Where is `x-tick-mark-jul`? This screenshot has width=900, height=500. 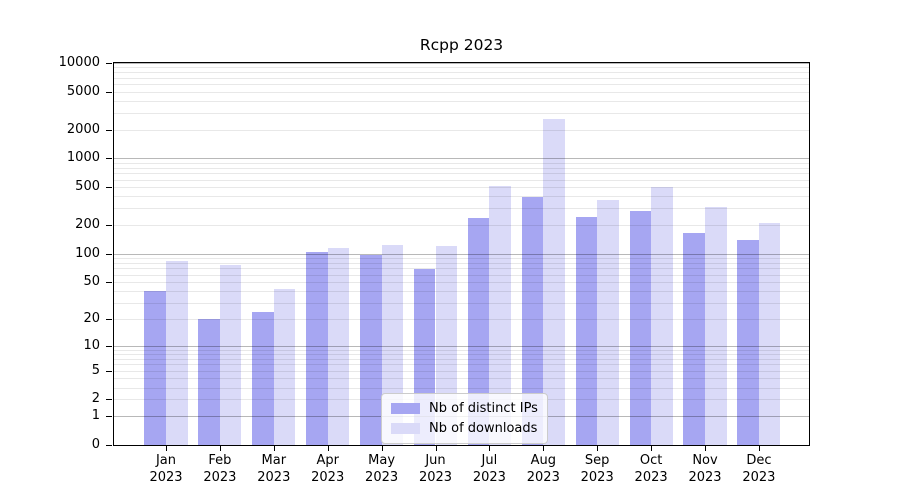 x-tick-mark-jul is located at coordinates (490, 448).